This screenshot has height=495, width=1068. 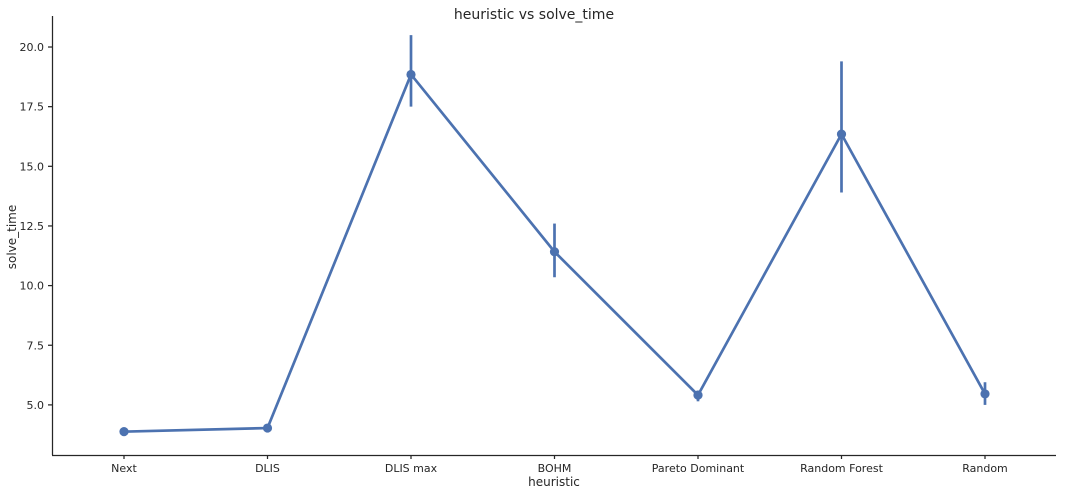 What do you see at coordinates (32, 166) in the screenshot?
I see `y-tick-label: 15.0` at bounding box center [32, 166].